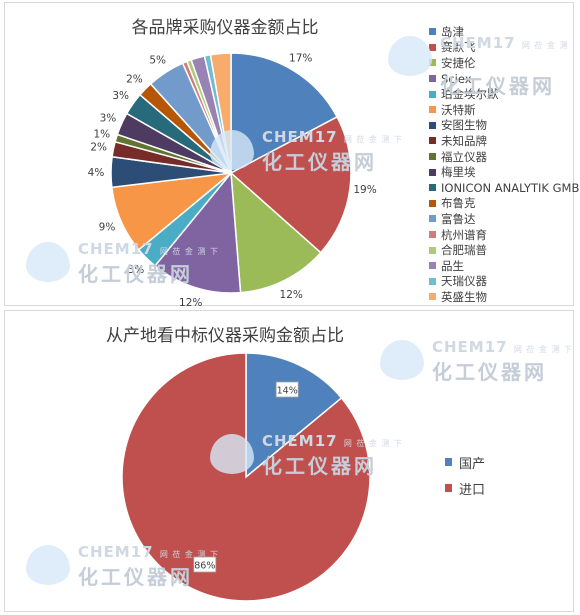 The height and width of the screenshot is (615, 580). I want to click on legend-item: 珀金埃尔默, so click(504, 94).